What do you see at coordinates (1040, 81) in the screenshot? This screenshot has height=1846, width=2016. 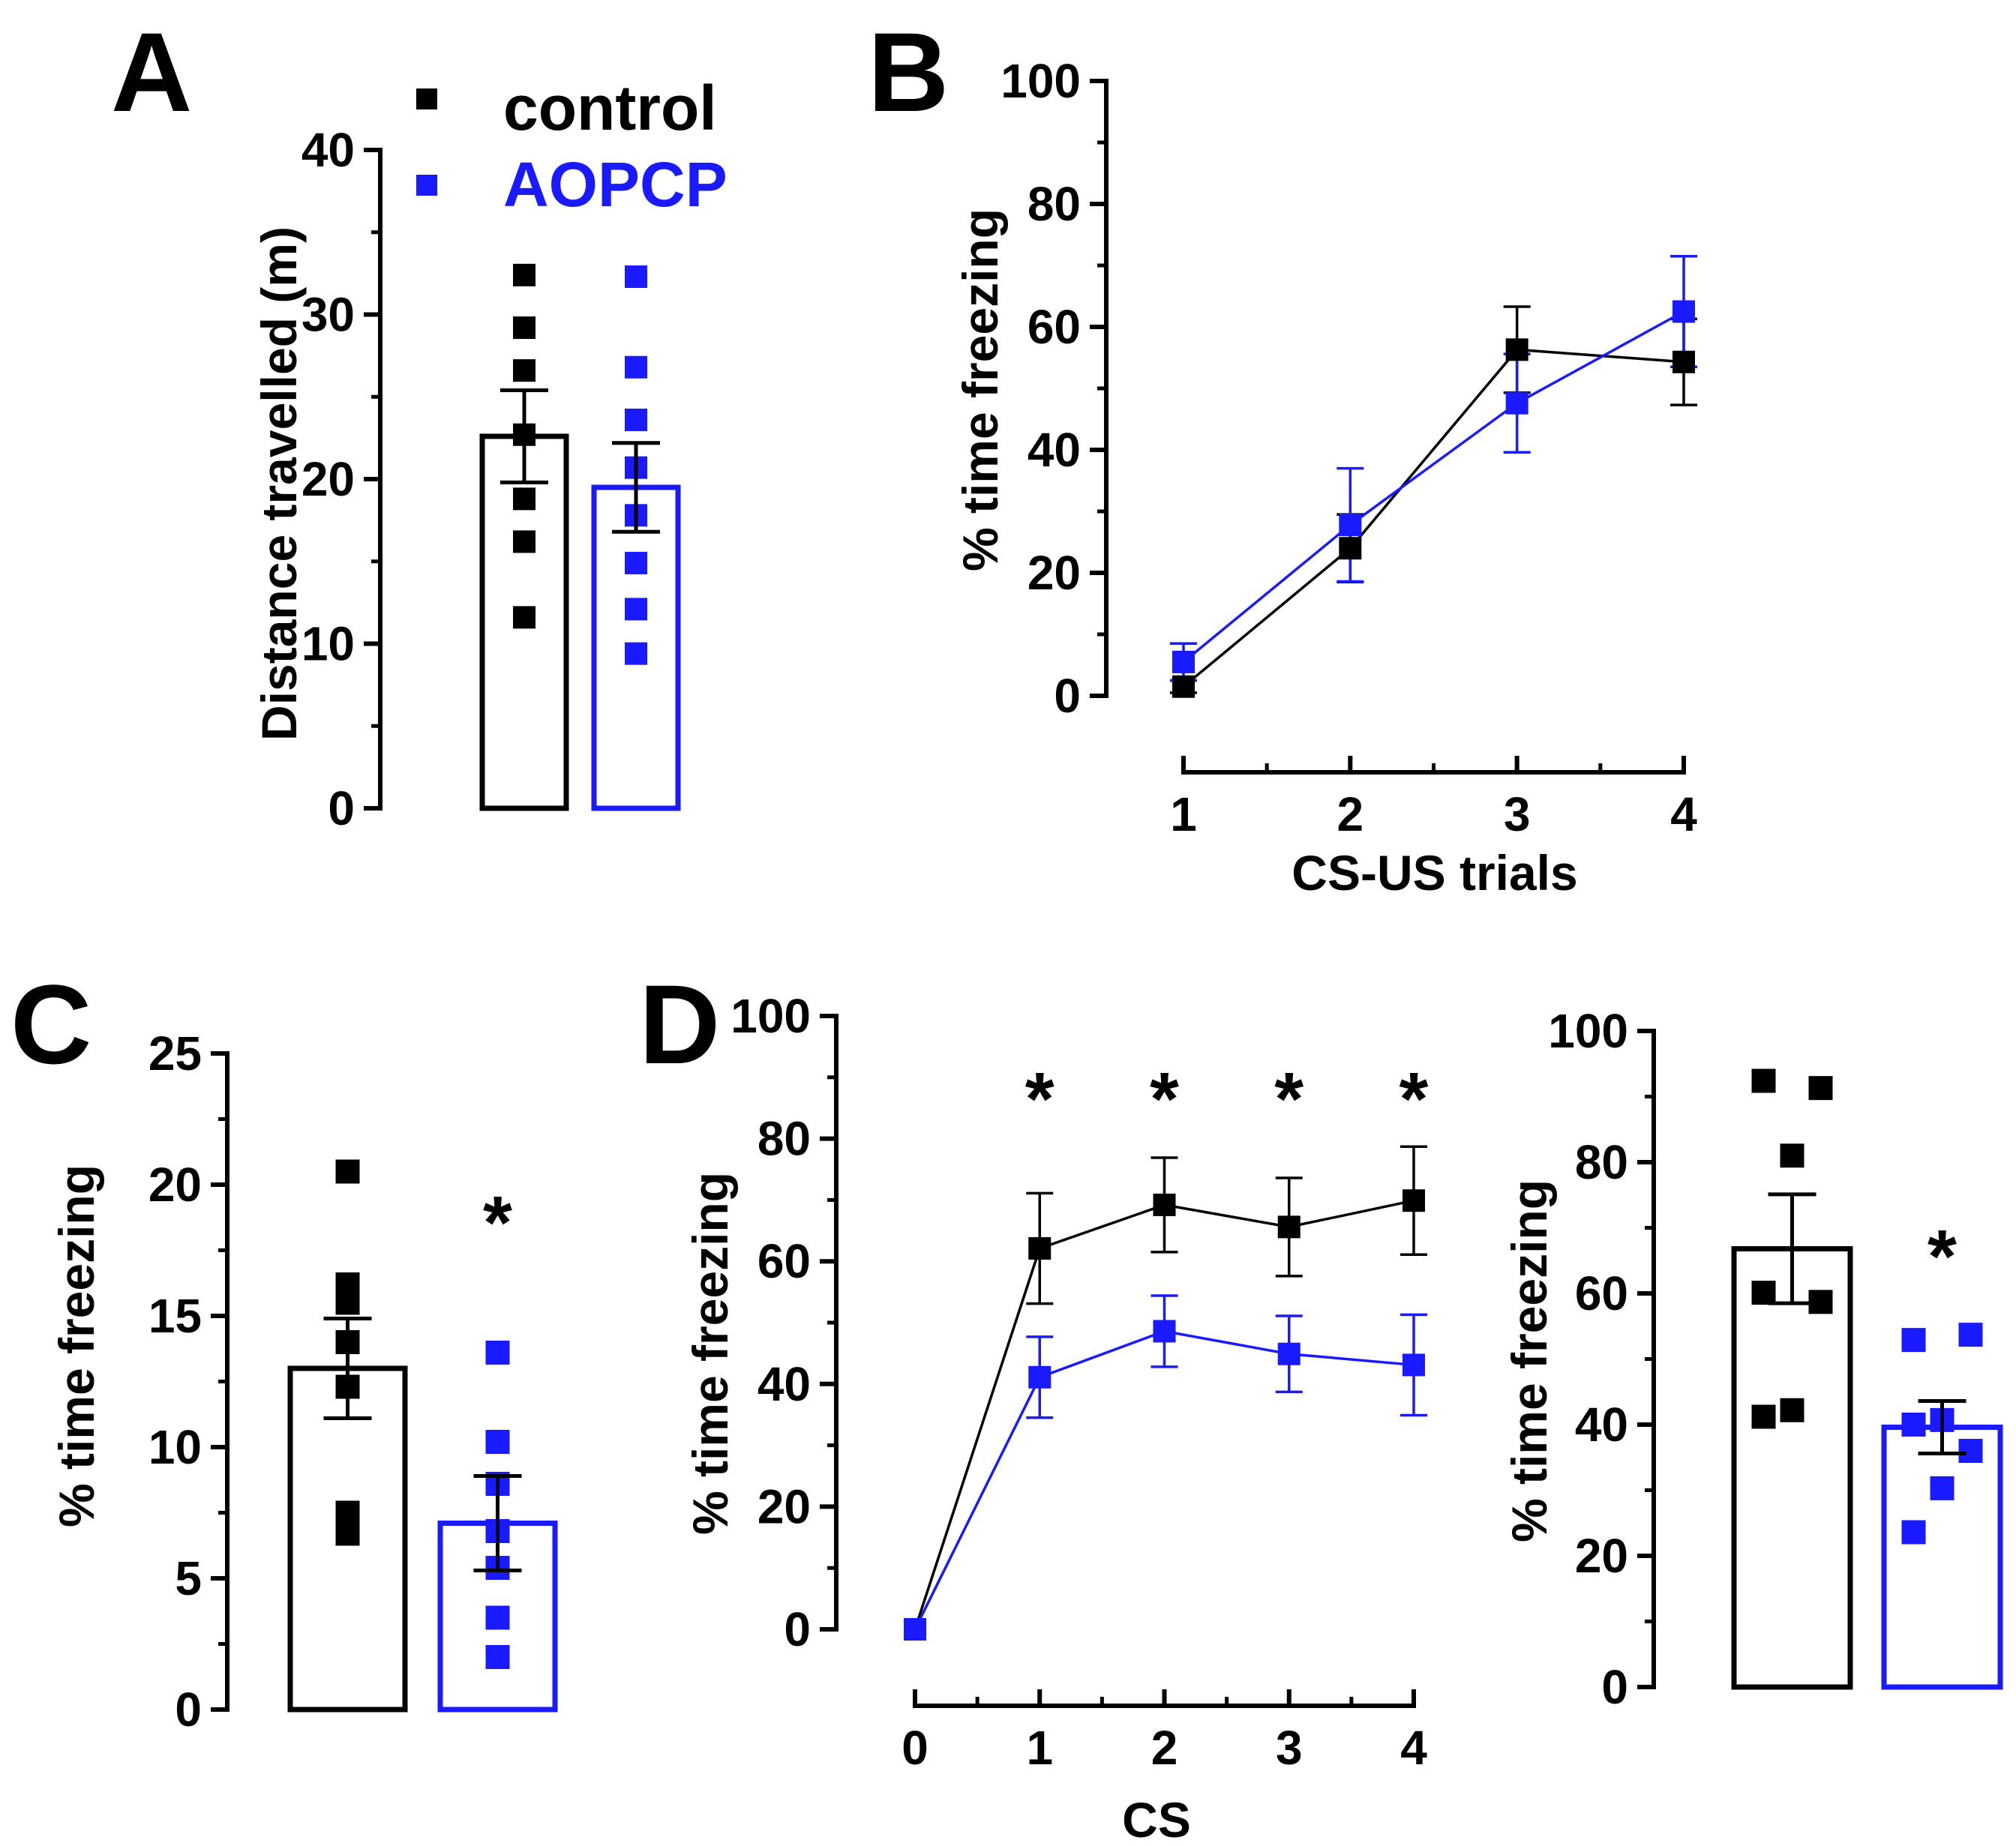 I see `B-y-tick-label: 100` at bounding box center [1040, 81].